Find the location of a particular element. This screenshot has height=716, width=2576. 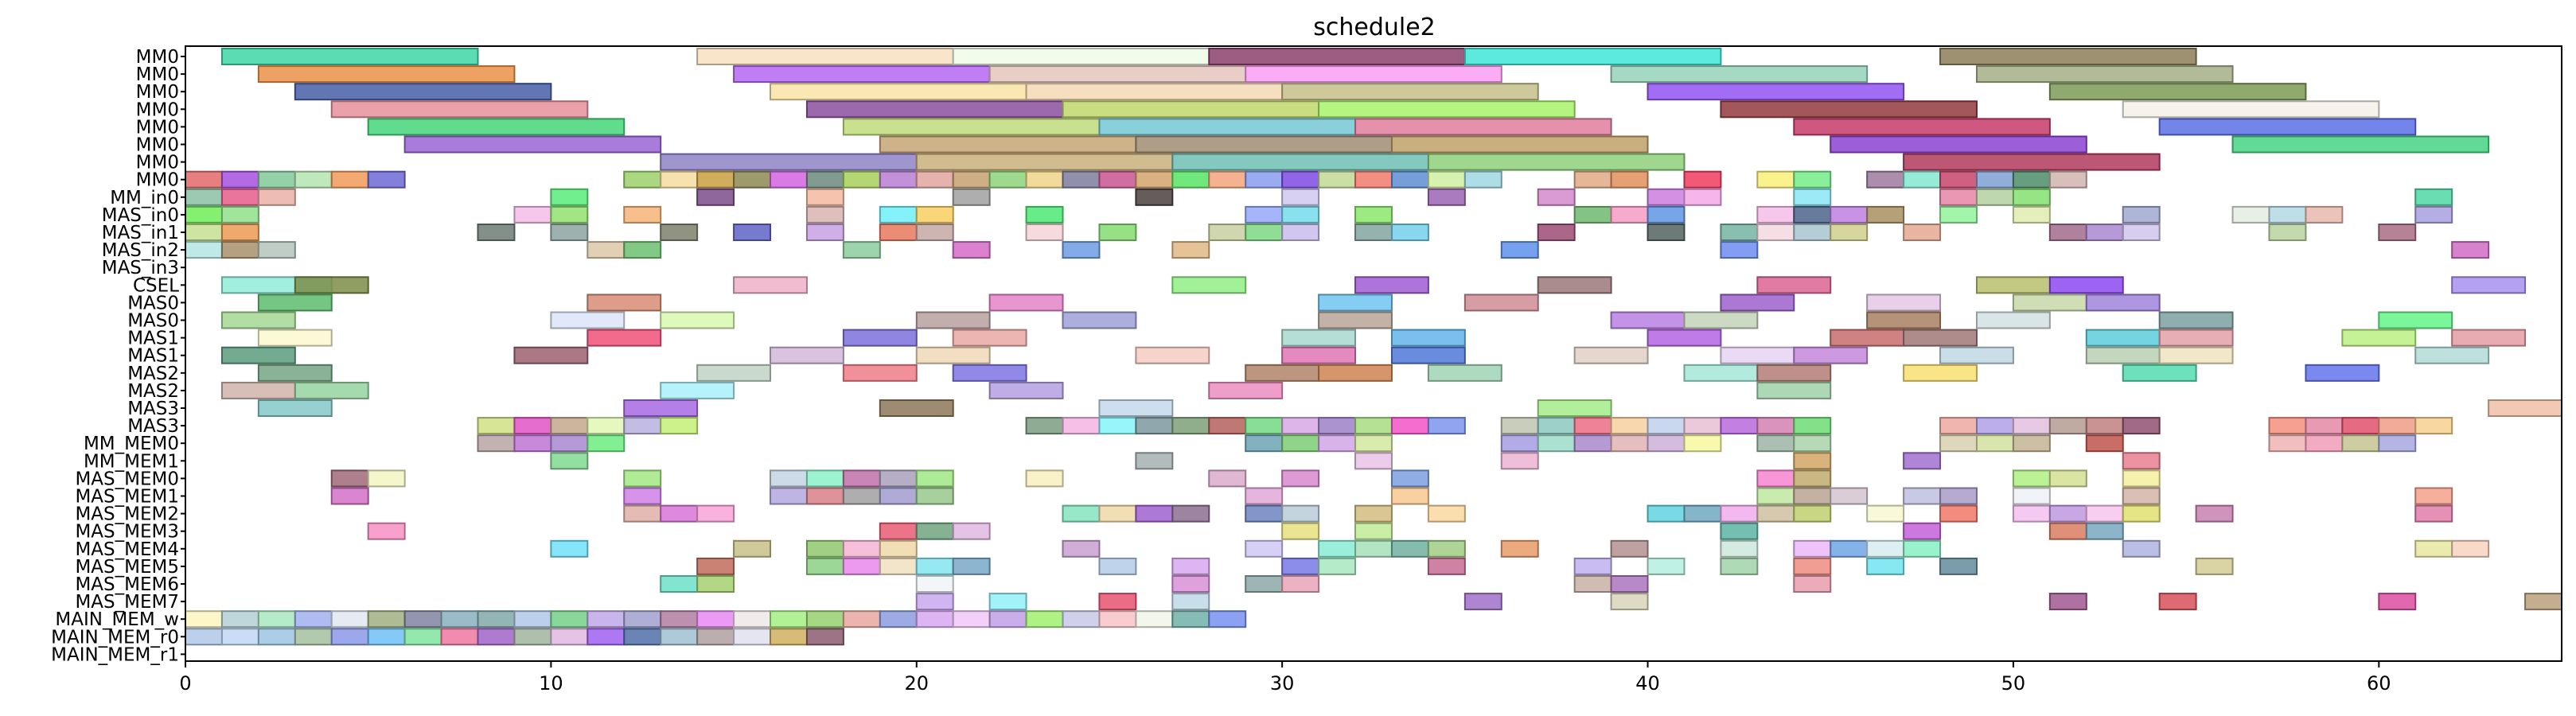

x-tick-label: 60 is located at coordinates (2379, 683).